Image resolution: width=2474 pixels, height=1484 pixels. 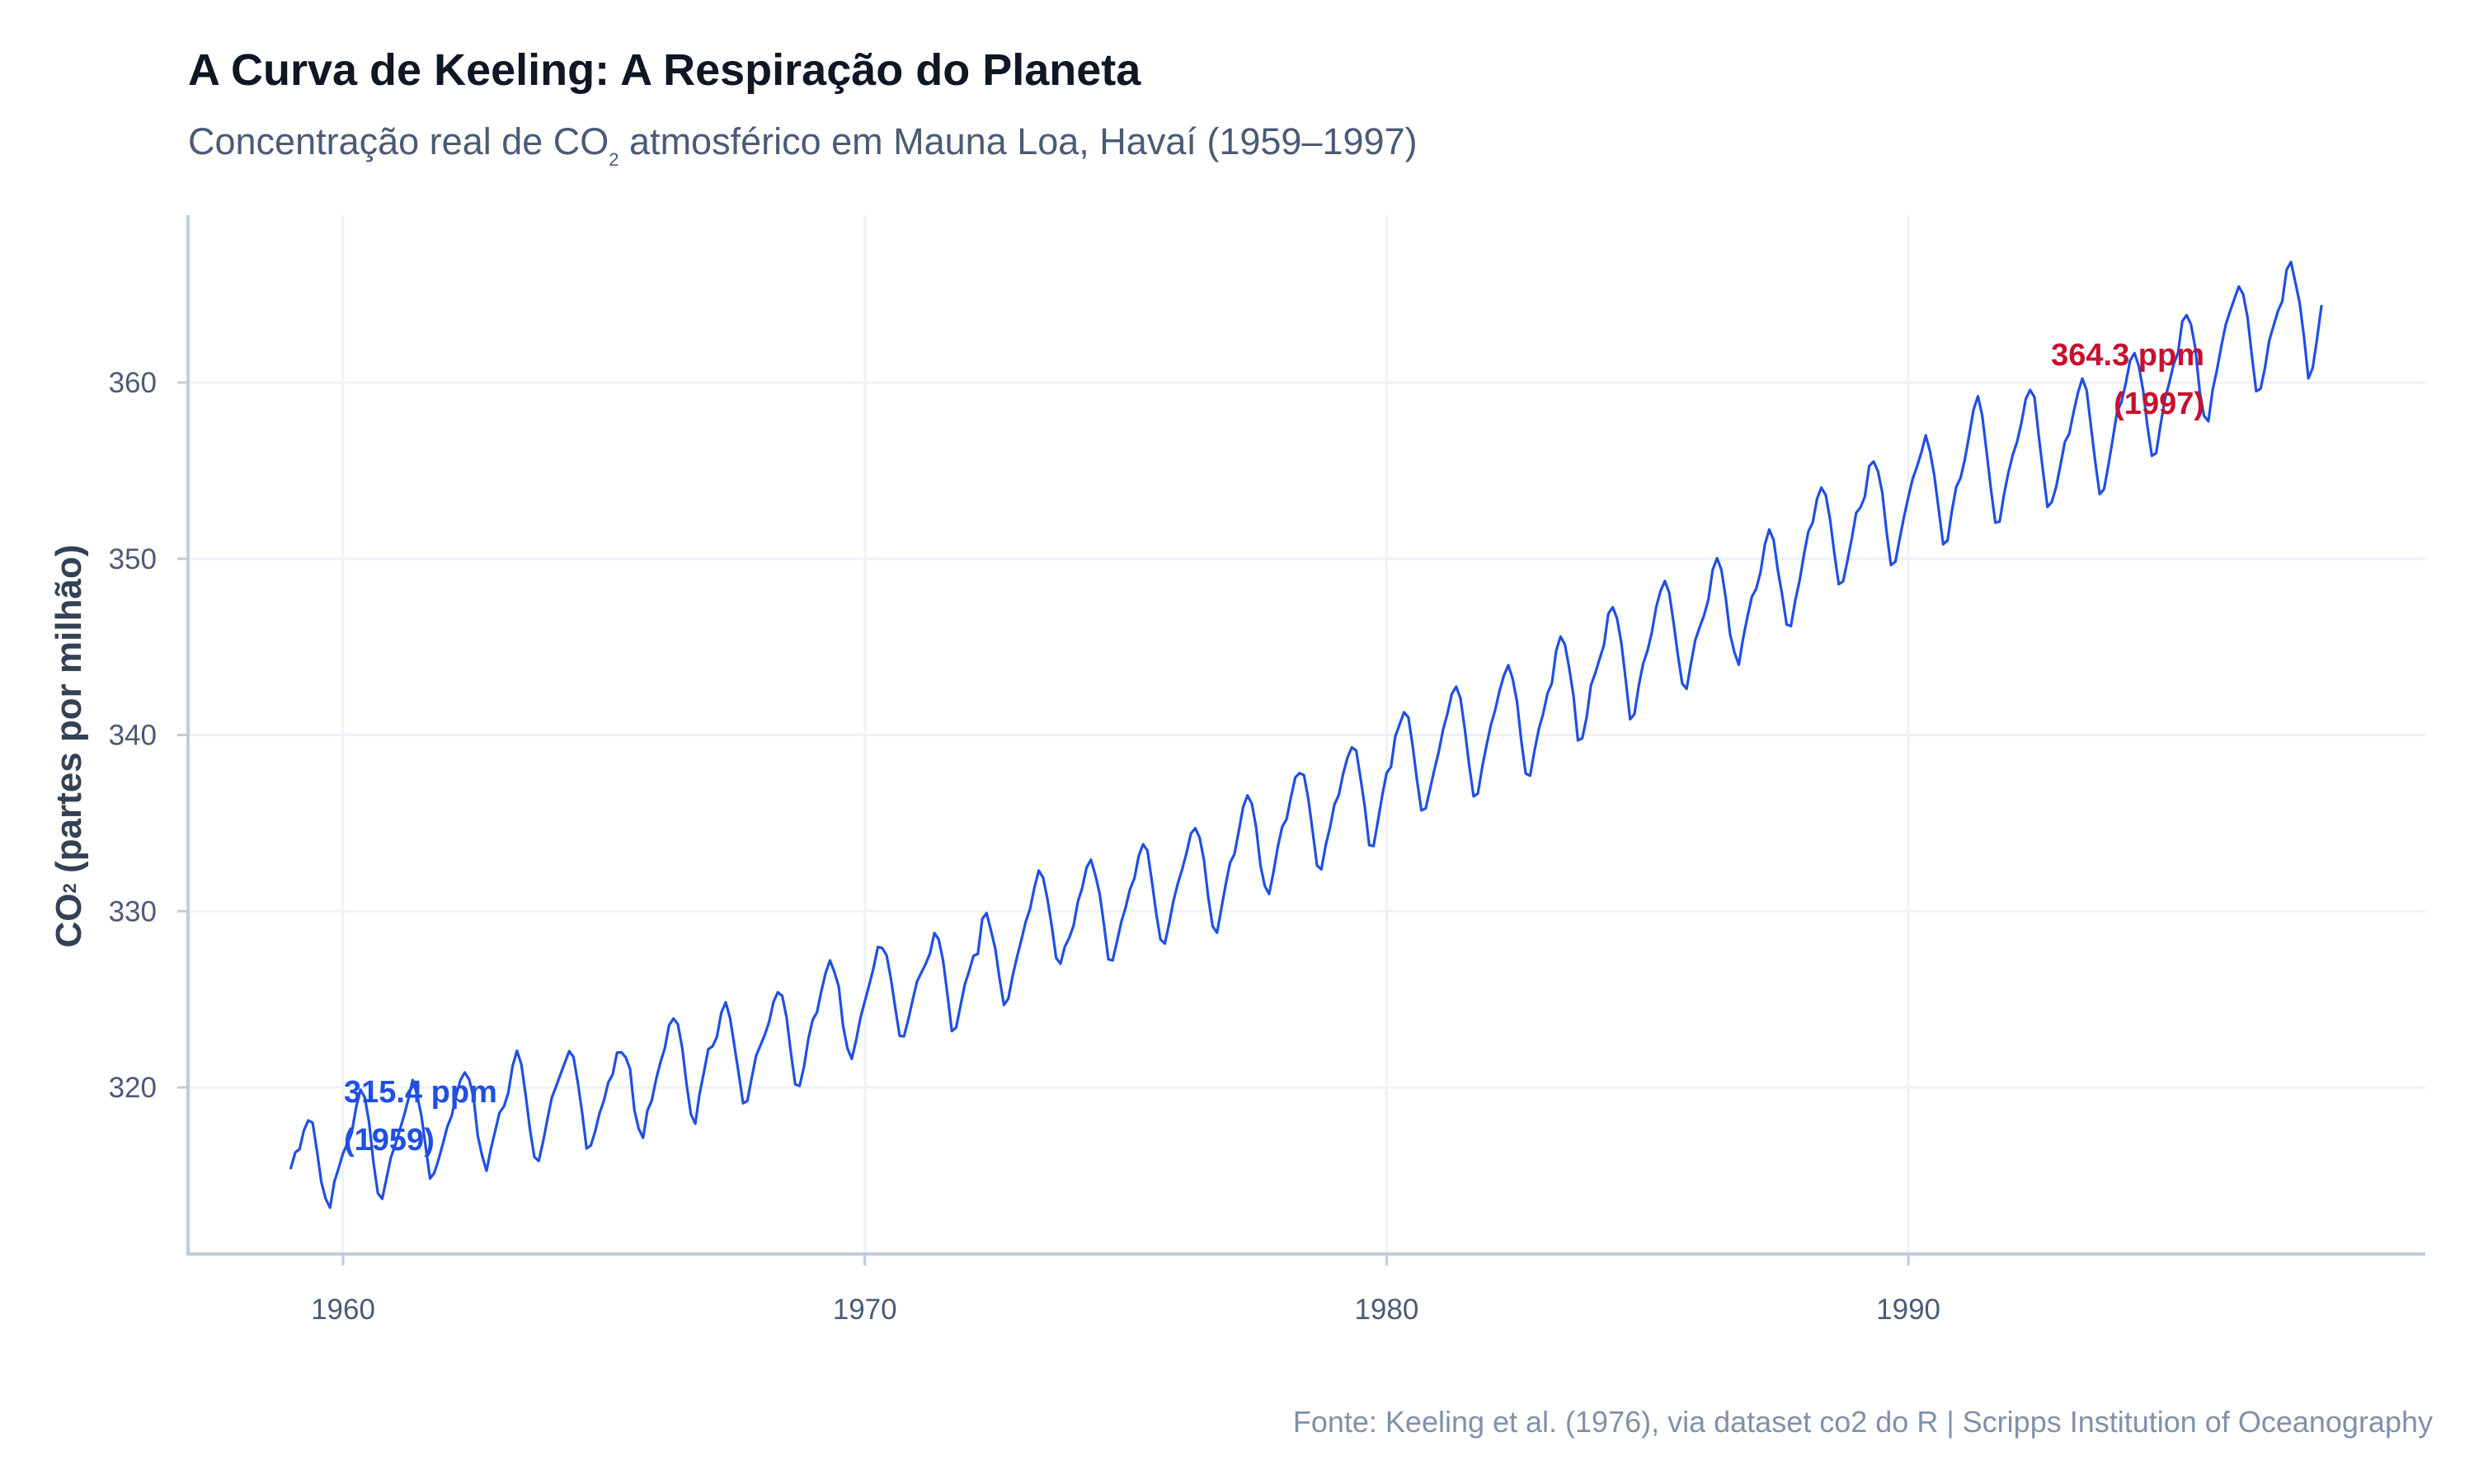 I want to click on ylabel-pre: CO, so click(x=69, y=920).